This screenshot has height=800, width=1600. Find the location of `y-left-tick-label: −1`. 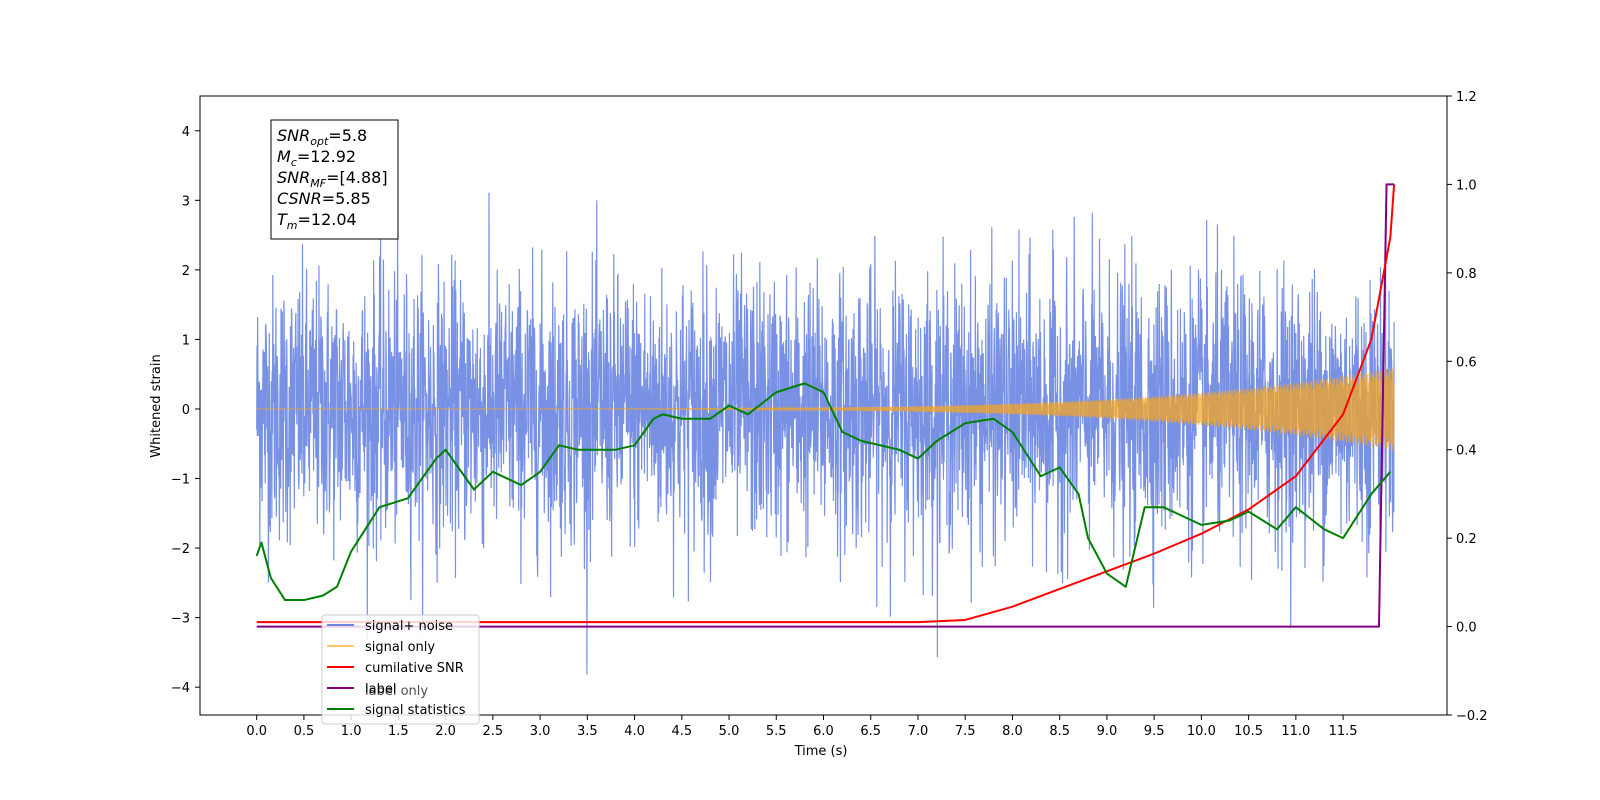

y-left-tick-label: −1 is located at coordinates (180, 480).